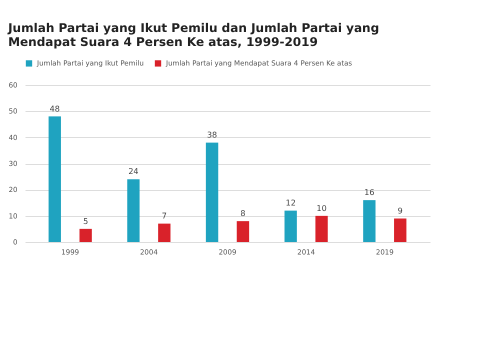  What do you see at coordinates (55, 109) in the screenshot?
I see `data-label: 48` at bounding box center [55, 109].